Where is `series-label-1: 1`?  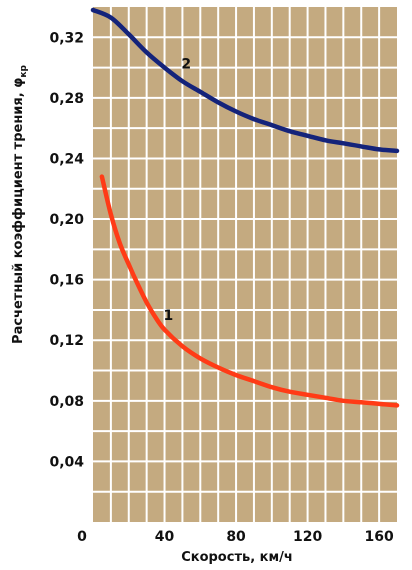
series-label-1: 1 is located at coordinates (168, 316).